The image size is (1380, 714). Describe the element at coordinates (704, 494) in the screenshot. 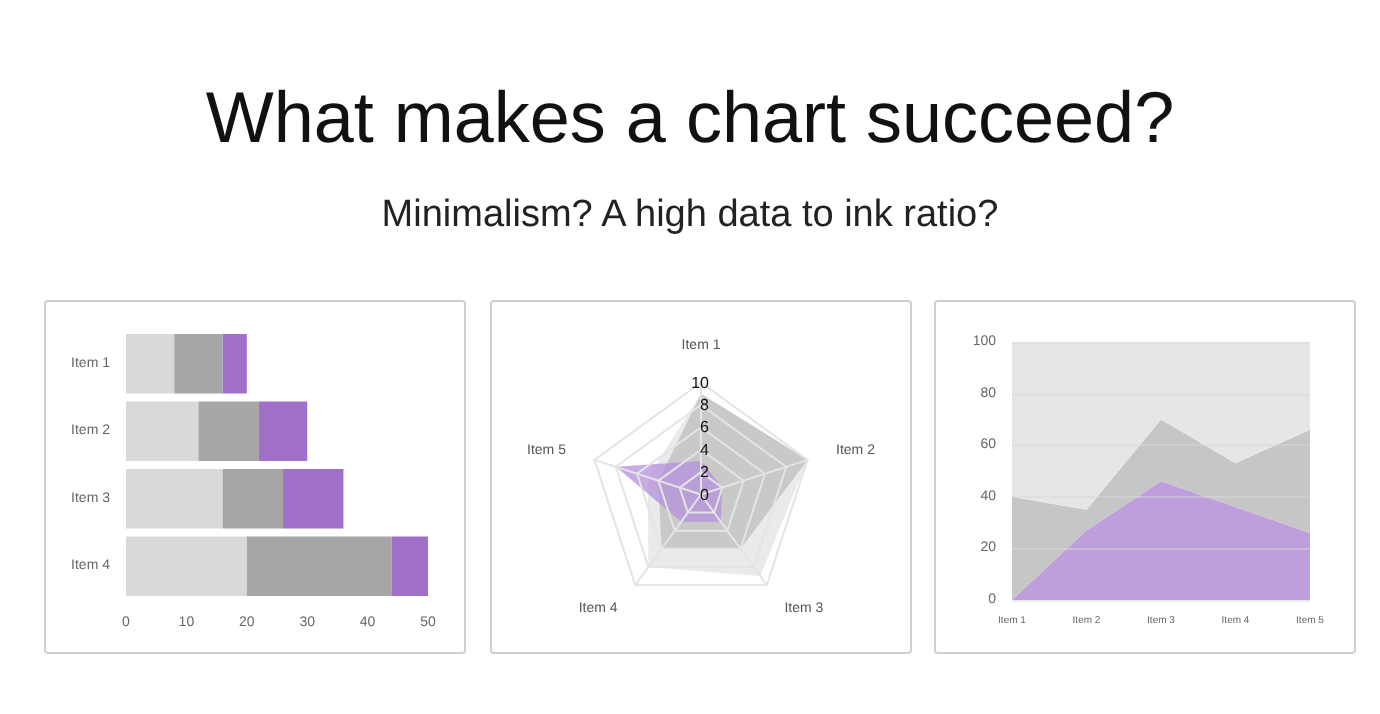

I see `y-tick-label: 0` at that location.